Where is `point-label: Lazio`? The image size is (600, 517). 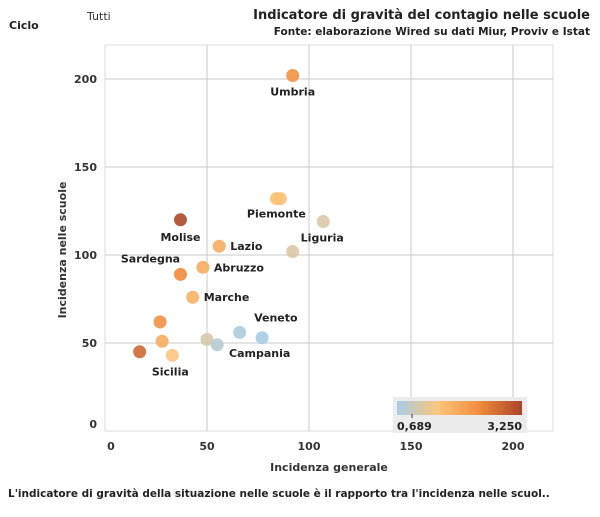 point-label: Lazio is located at coordinates (246, 246).